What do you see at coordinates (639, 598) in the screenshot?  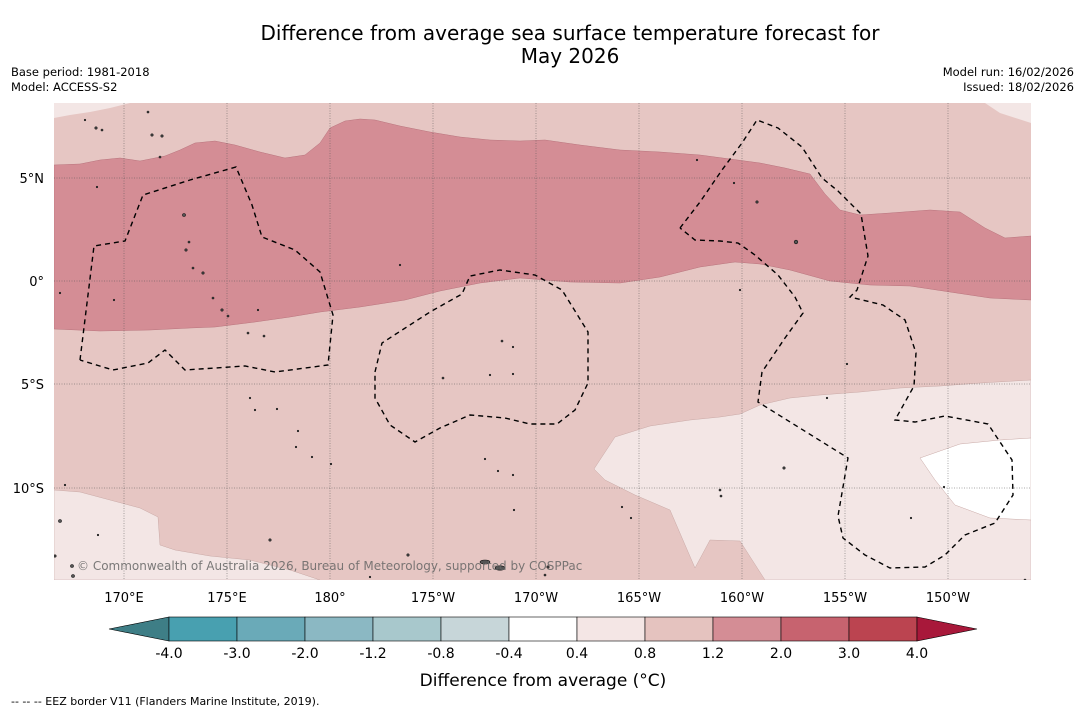 I see `lon-label-165w: 165°W` at bounding box center [639, 598].